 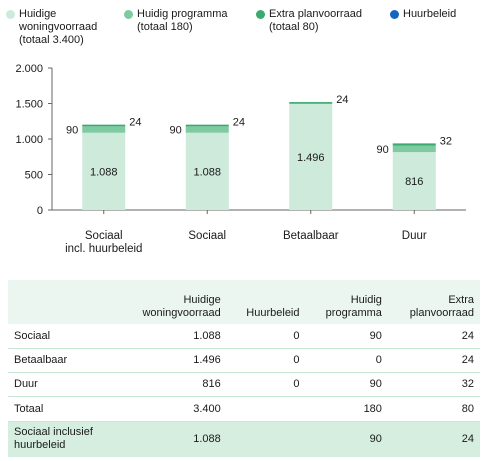 I want to click on legend-item-huidig-programma: Huidig programma (totaal 180), so click(x=175, y=21).